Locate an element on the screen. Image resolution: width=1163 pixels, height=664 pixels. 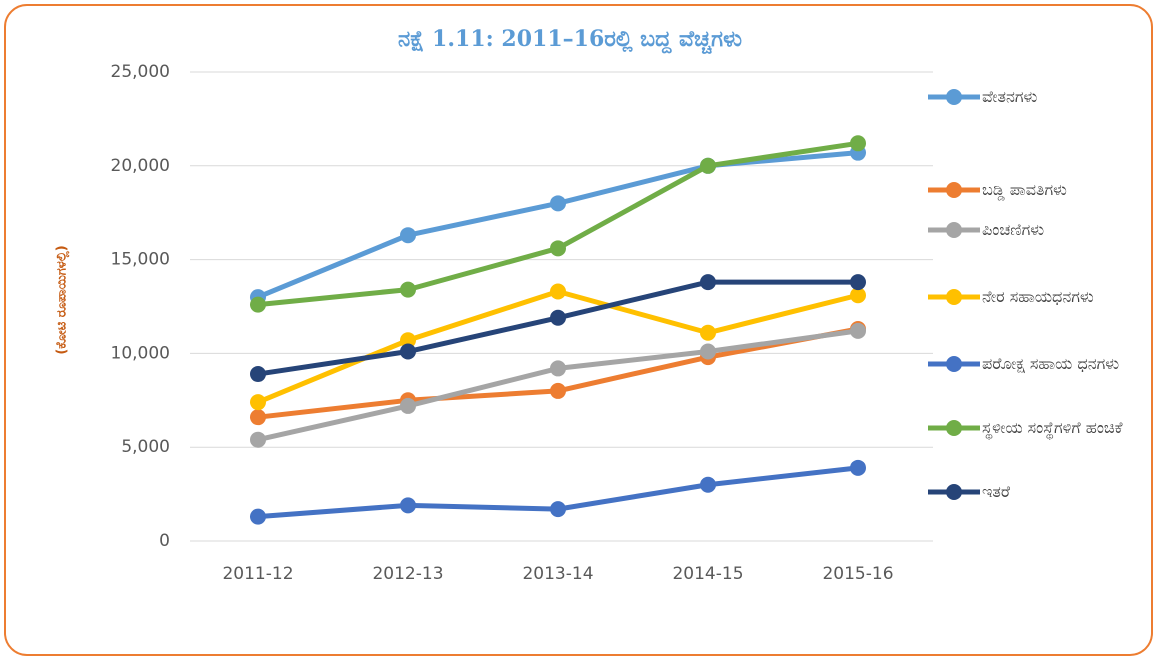
legend-label: ಇತರೆ is located at coordinates (996, 491).